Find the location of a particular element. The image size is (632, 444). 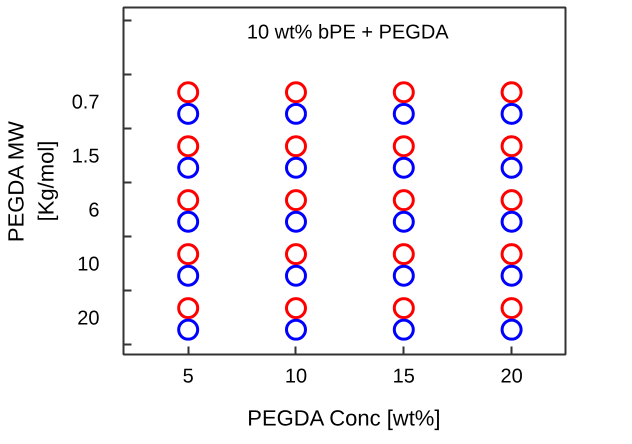

y-tick-label: 0.7 is located at coordinates (86, 102).